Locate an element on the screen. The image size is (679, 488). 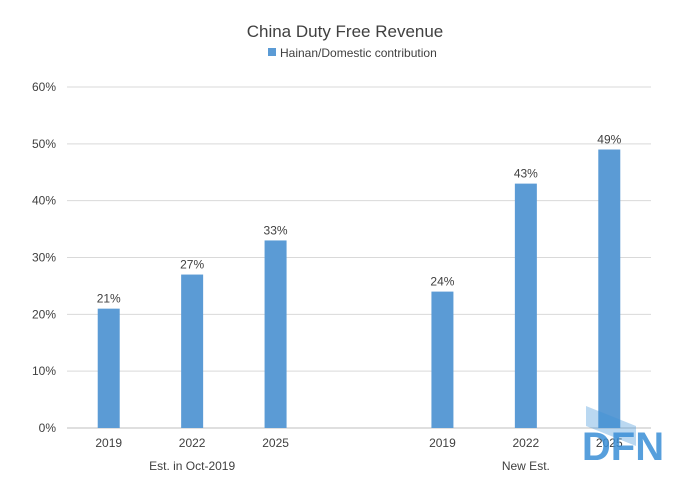
y-tick-label: 0% is located at coordinates (48, 428).